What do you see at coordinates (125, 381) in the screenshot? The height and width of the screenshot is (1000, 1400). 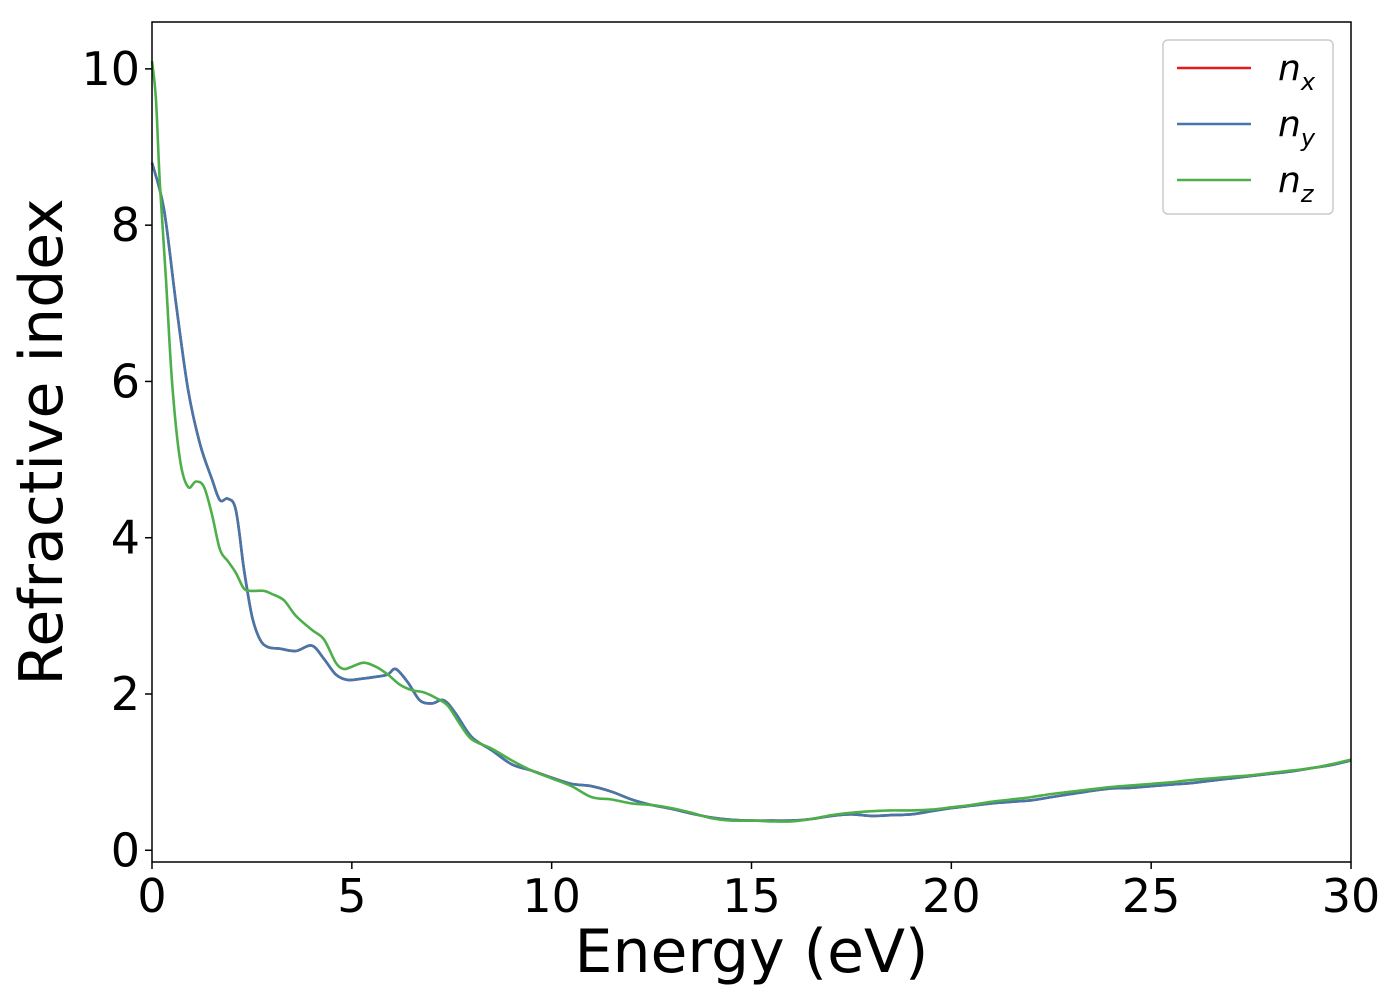 I see `y-tick-label: 6` at bounding box center [125, 381].